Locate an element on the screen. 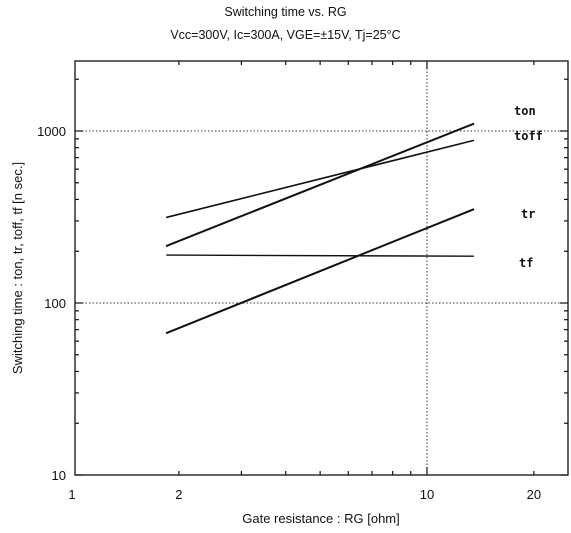 This screenshot has width=571, height=533. y-tick-label: 1000 is located at coordinates (51, 131).